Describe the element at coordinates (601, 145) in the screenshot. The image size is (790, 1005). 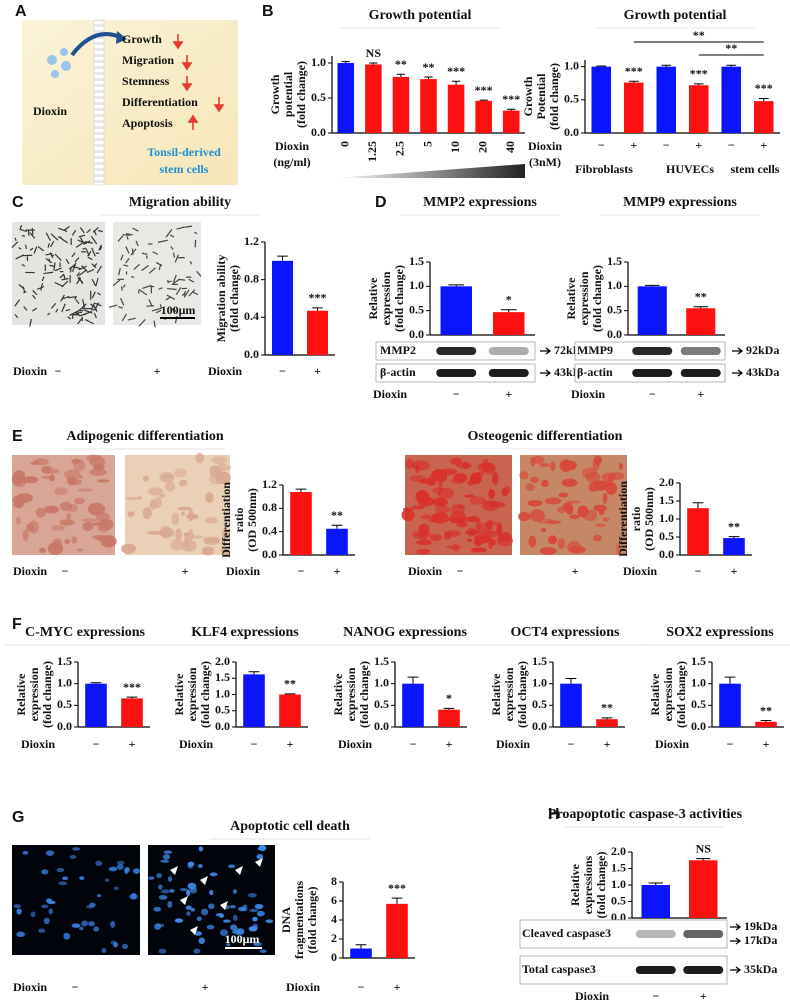
I see `x-tick-label: −` at that location.